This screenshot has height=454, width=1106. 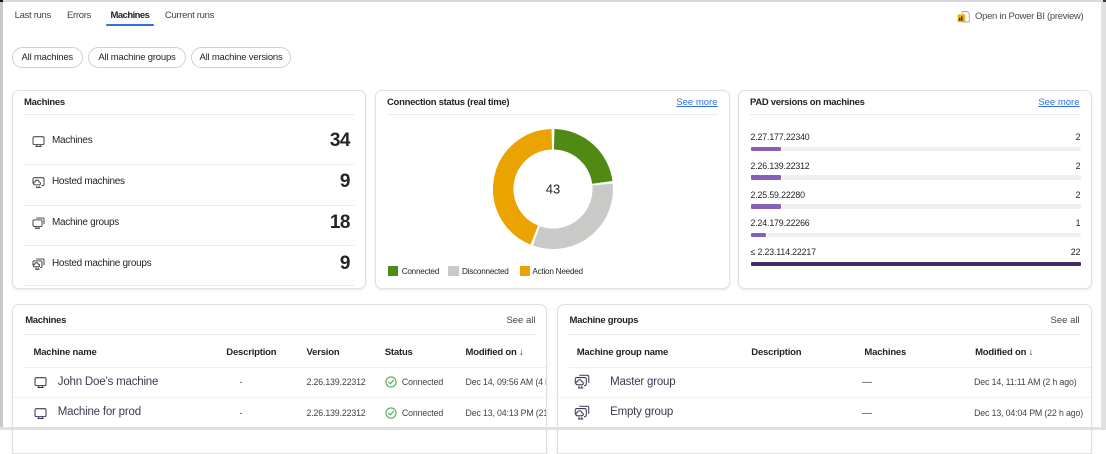 I want to click on svg-text: 43, so click(x=553, y=188).